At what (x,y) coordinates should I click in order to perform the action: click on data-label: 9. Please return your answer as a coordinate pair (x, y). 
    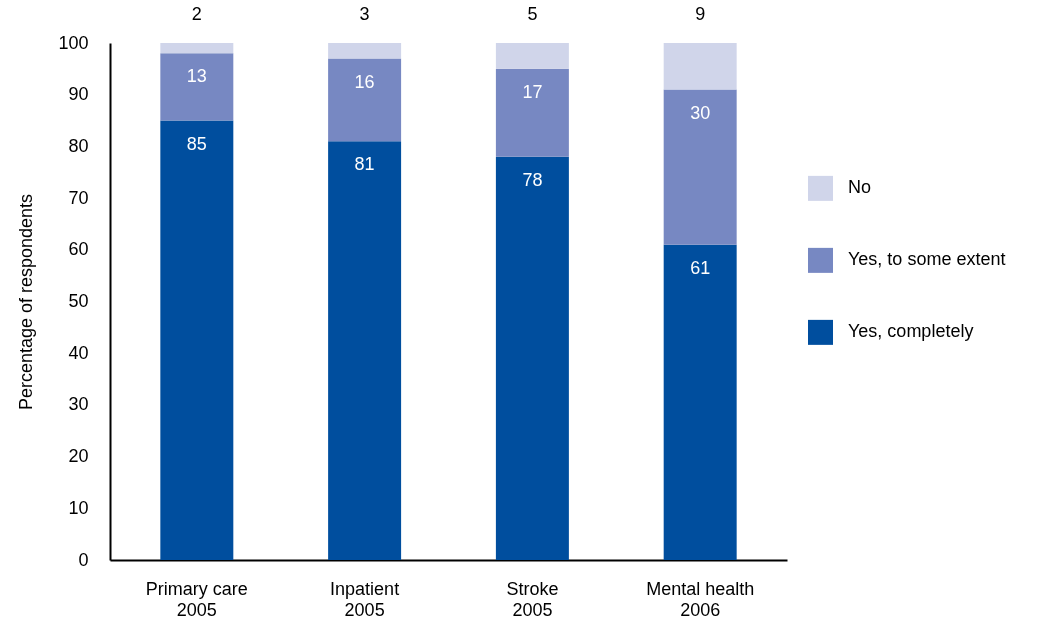
    Looking at the image, I should click on (700, 14).